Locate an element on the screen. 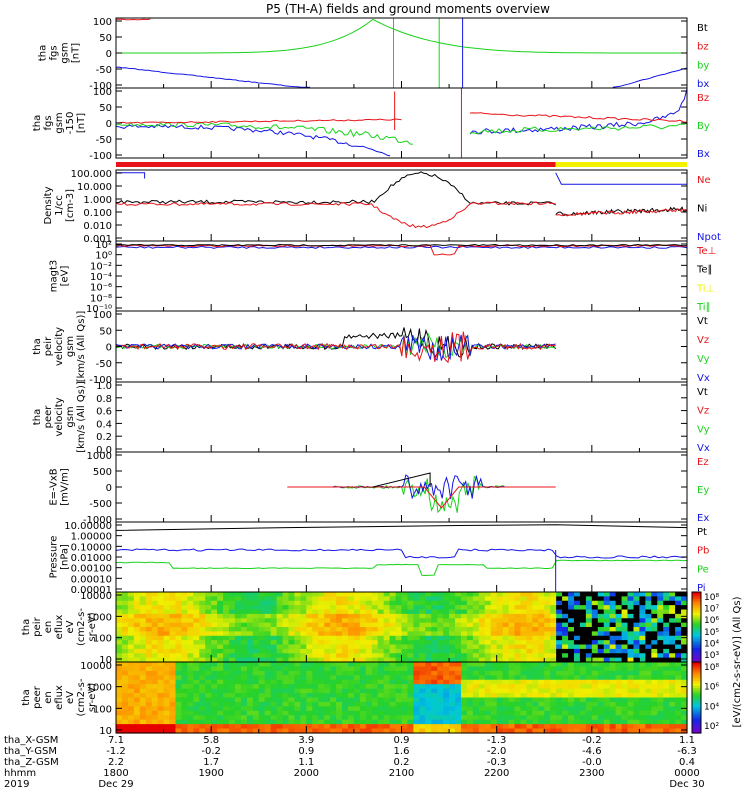  xaxis-tick-label: 1.1 is located at coordinates (306, 762).